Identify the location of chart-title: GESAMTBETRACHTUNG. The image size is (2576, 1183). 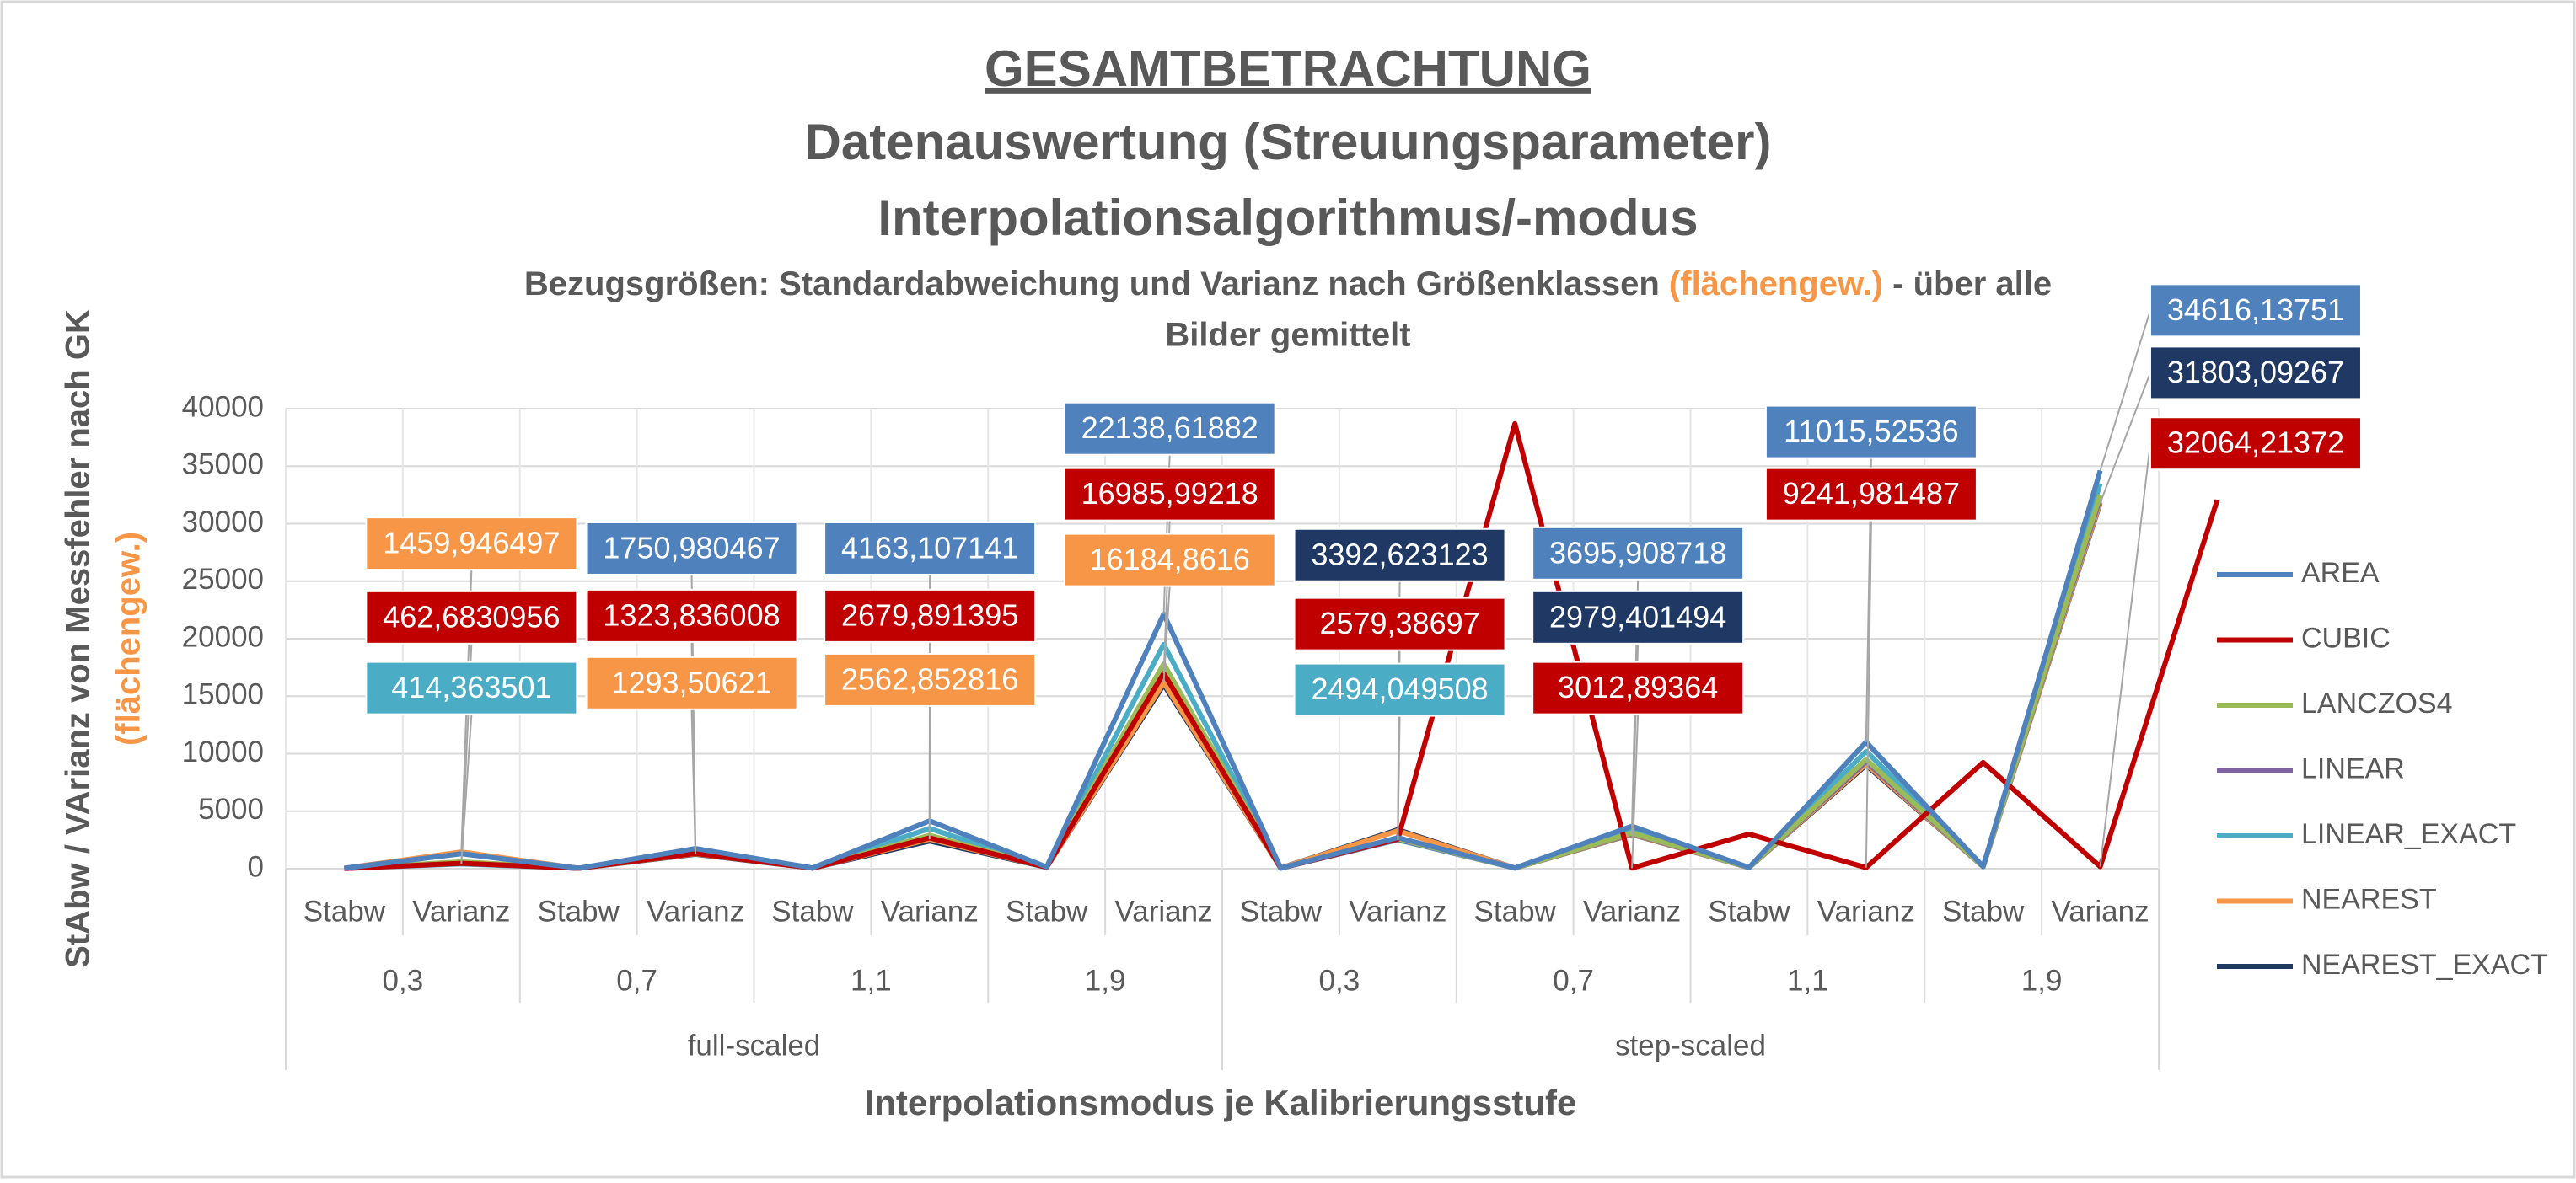
(1288, 68).